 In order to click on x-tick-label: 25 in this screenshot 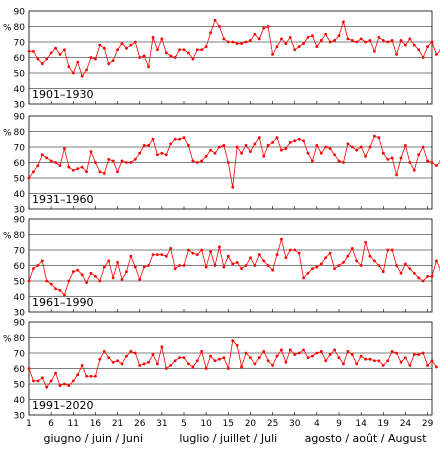, I will do `click(272, 424)`.